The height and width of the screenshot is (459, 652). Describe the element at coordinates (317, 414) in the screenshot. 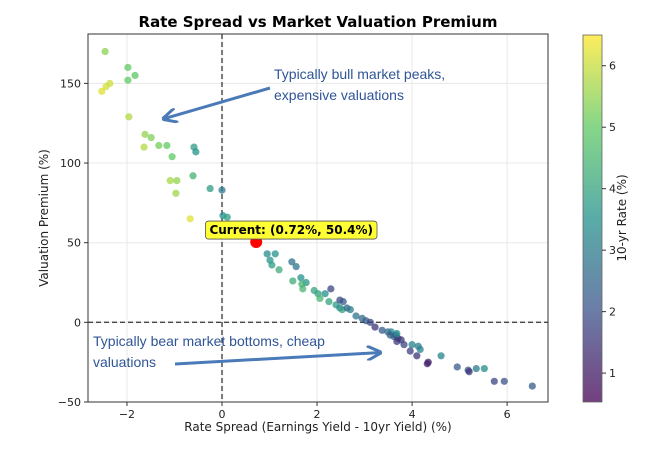

I see `x-tick-label: 2` at that location.